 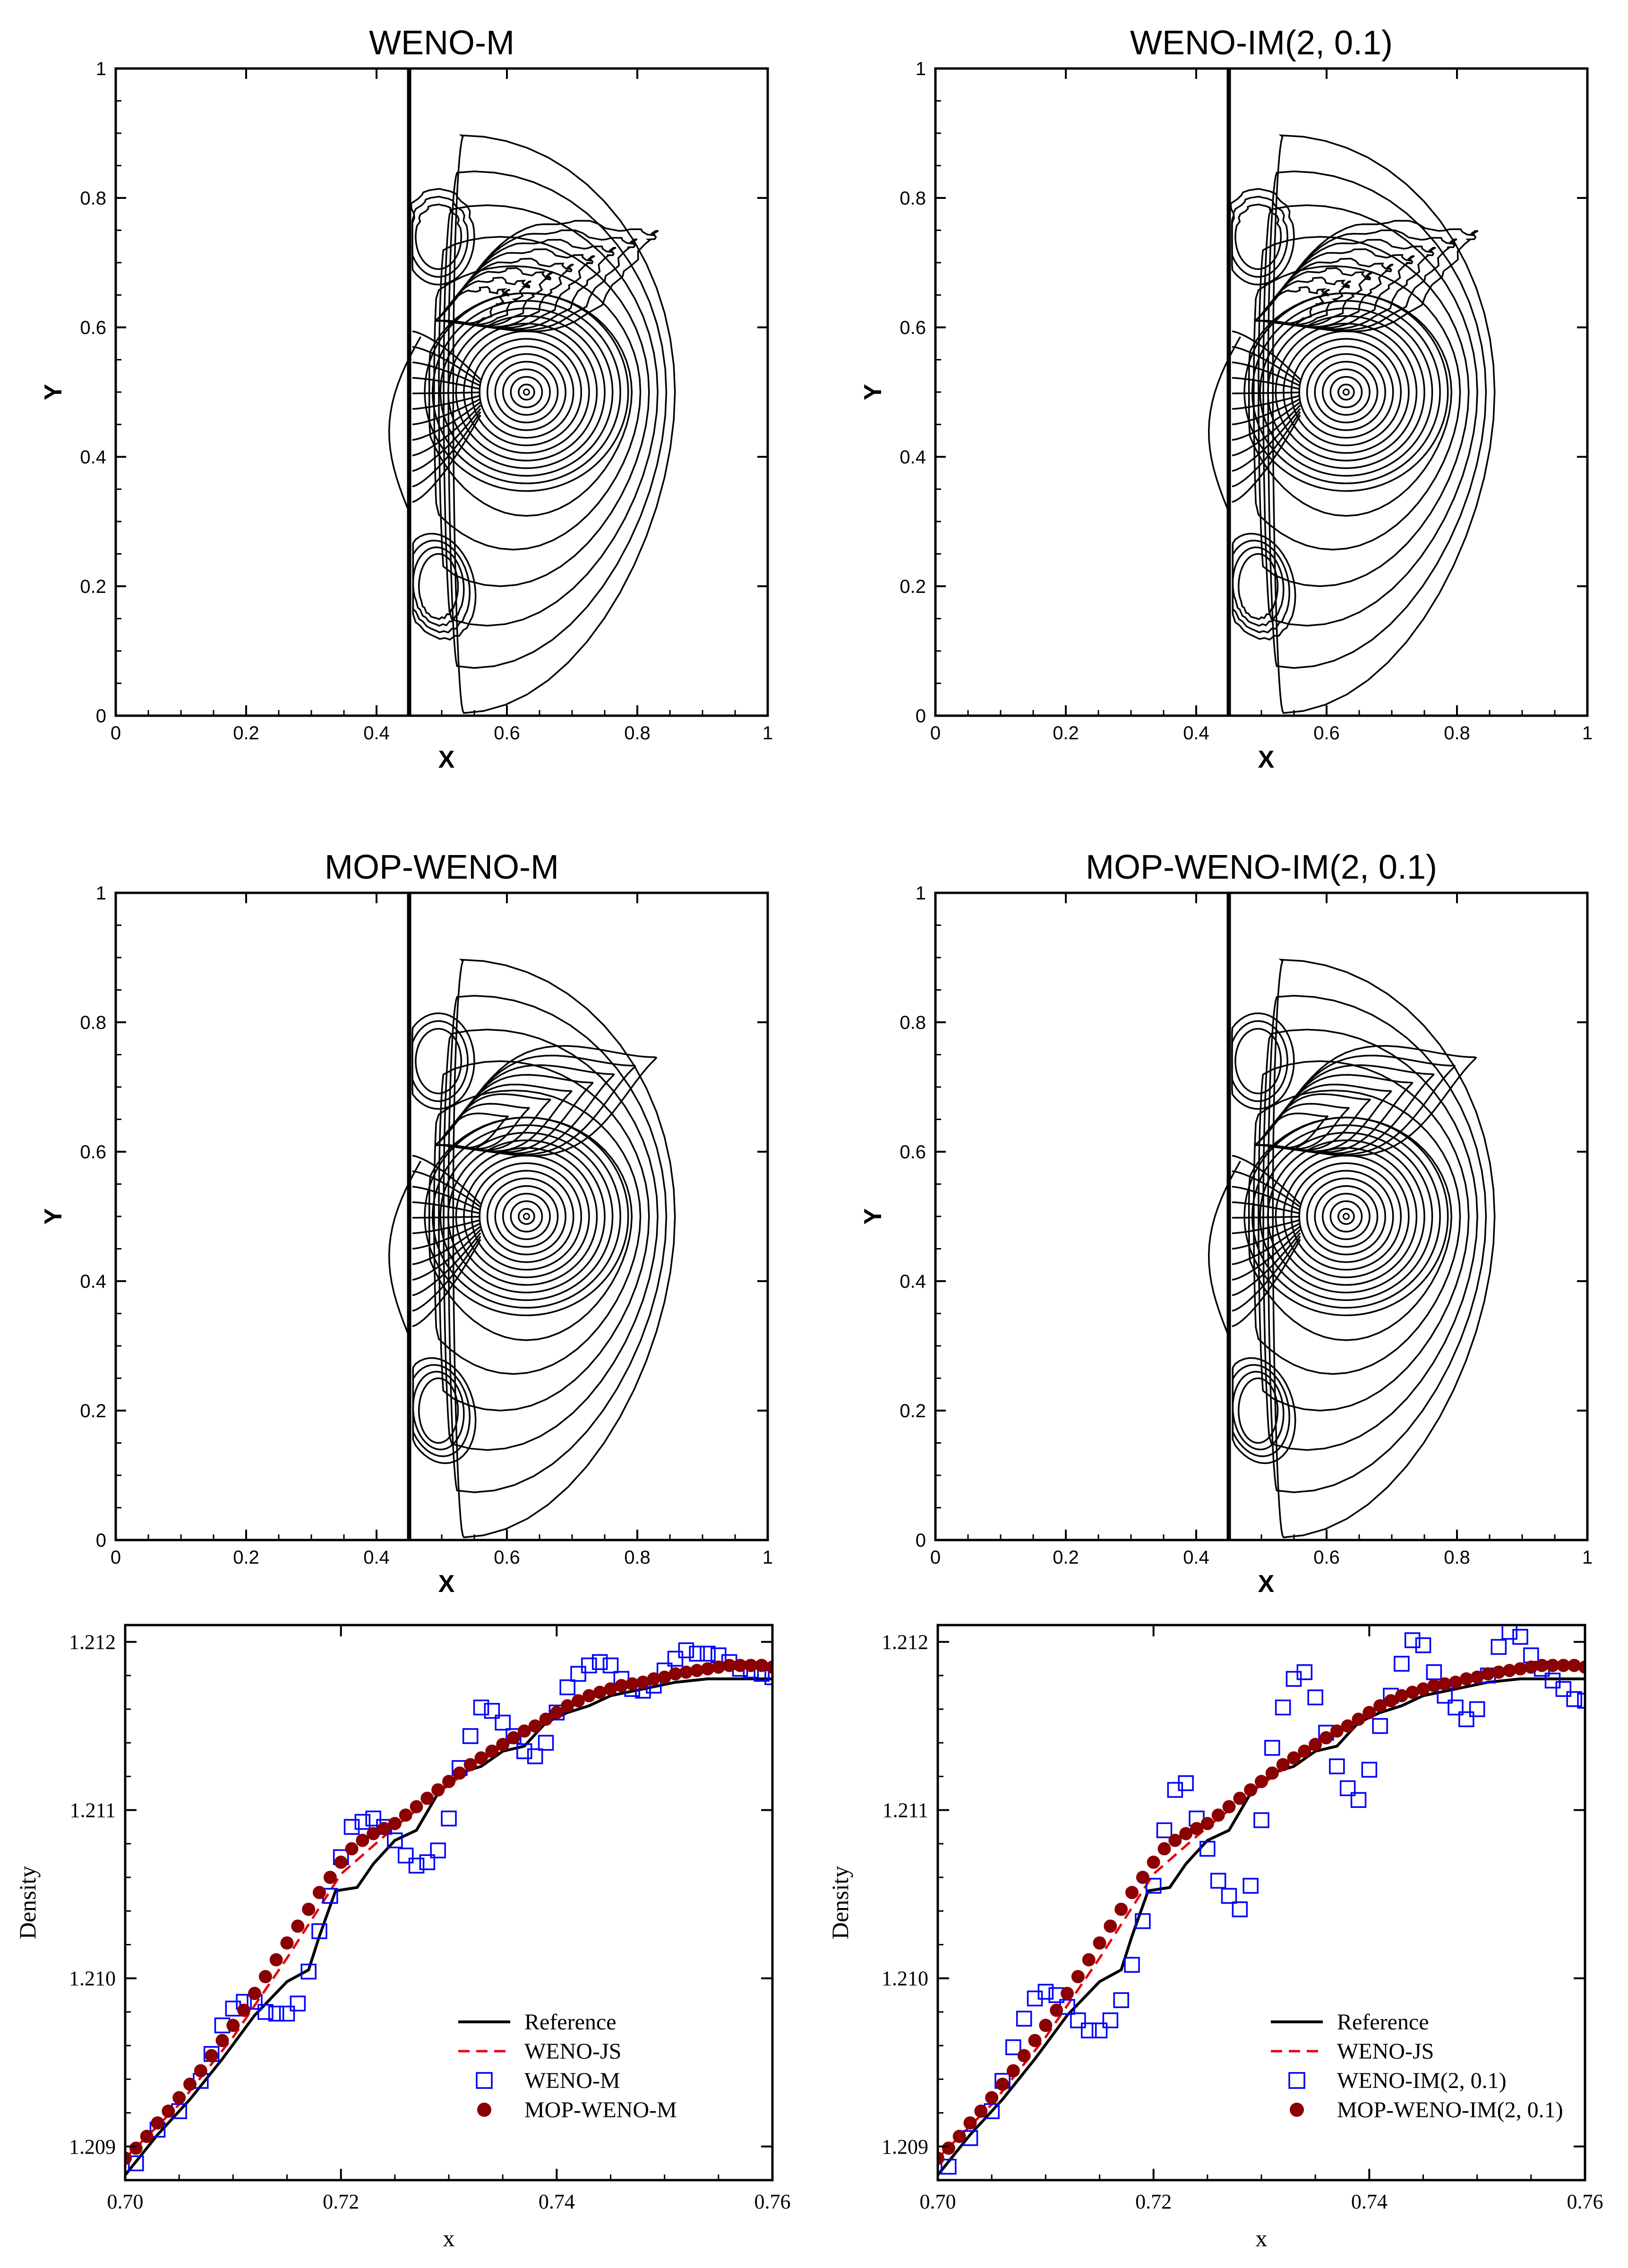 What do you see at coordinates (572, 2080) in the screenshot?
I see `legend-label-weno-m: WENO-M` at bounding box center [572, 2080].